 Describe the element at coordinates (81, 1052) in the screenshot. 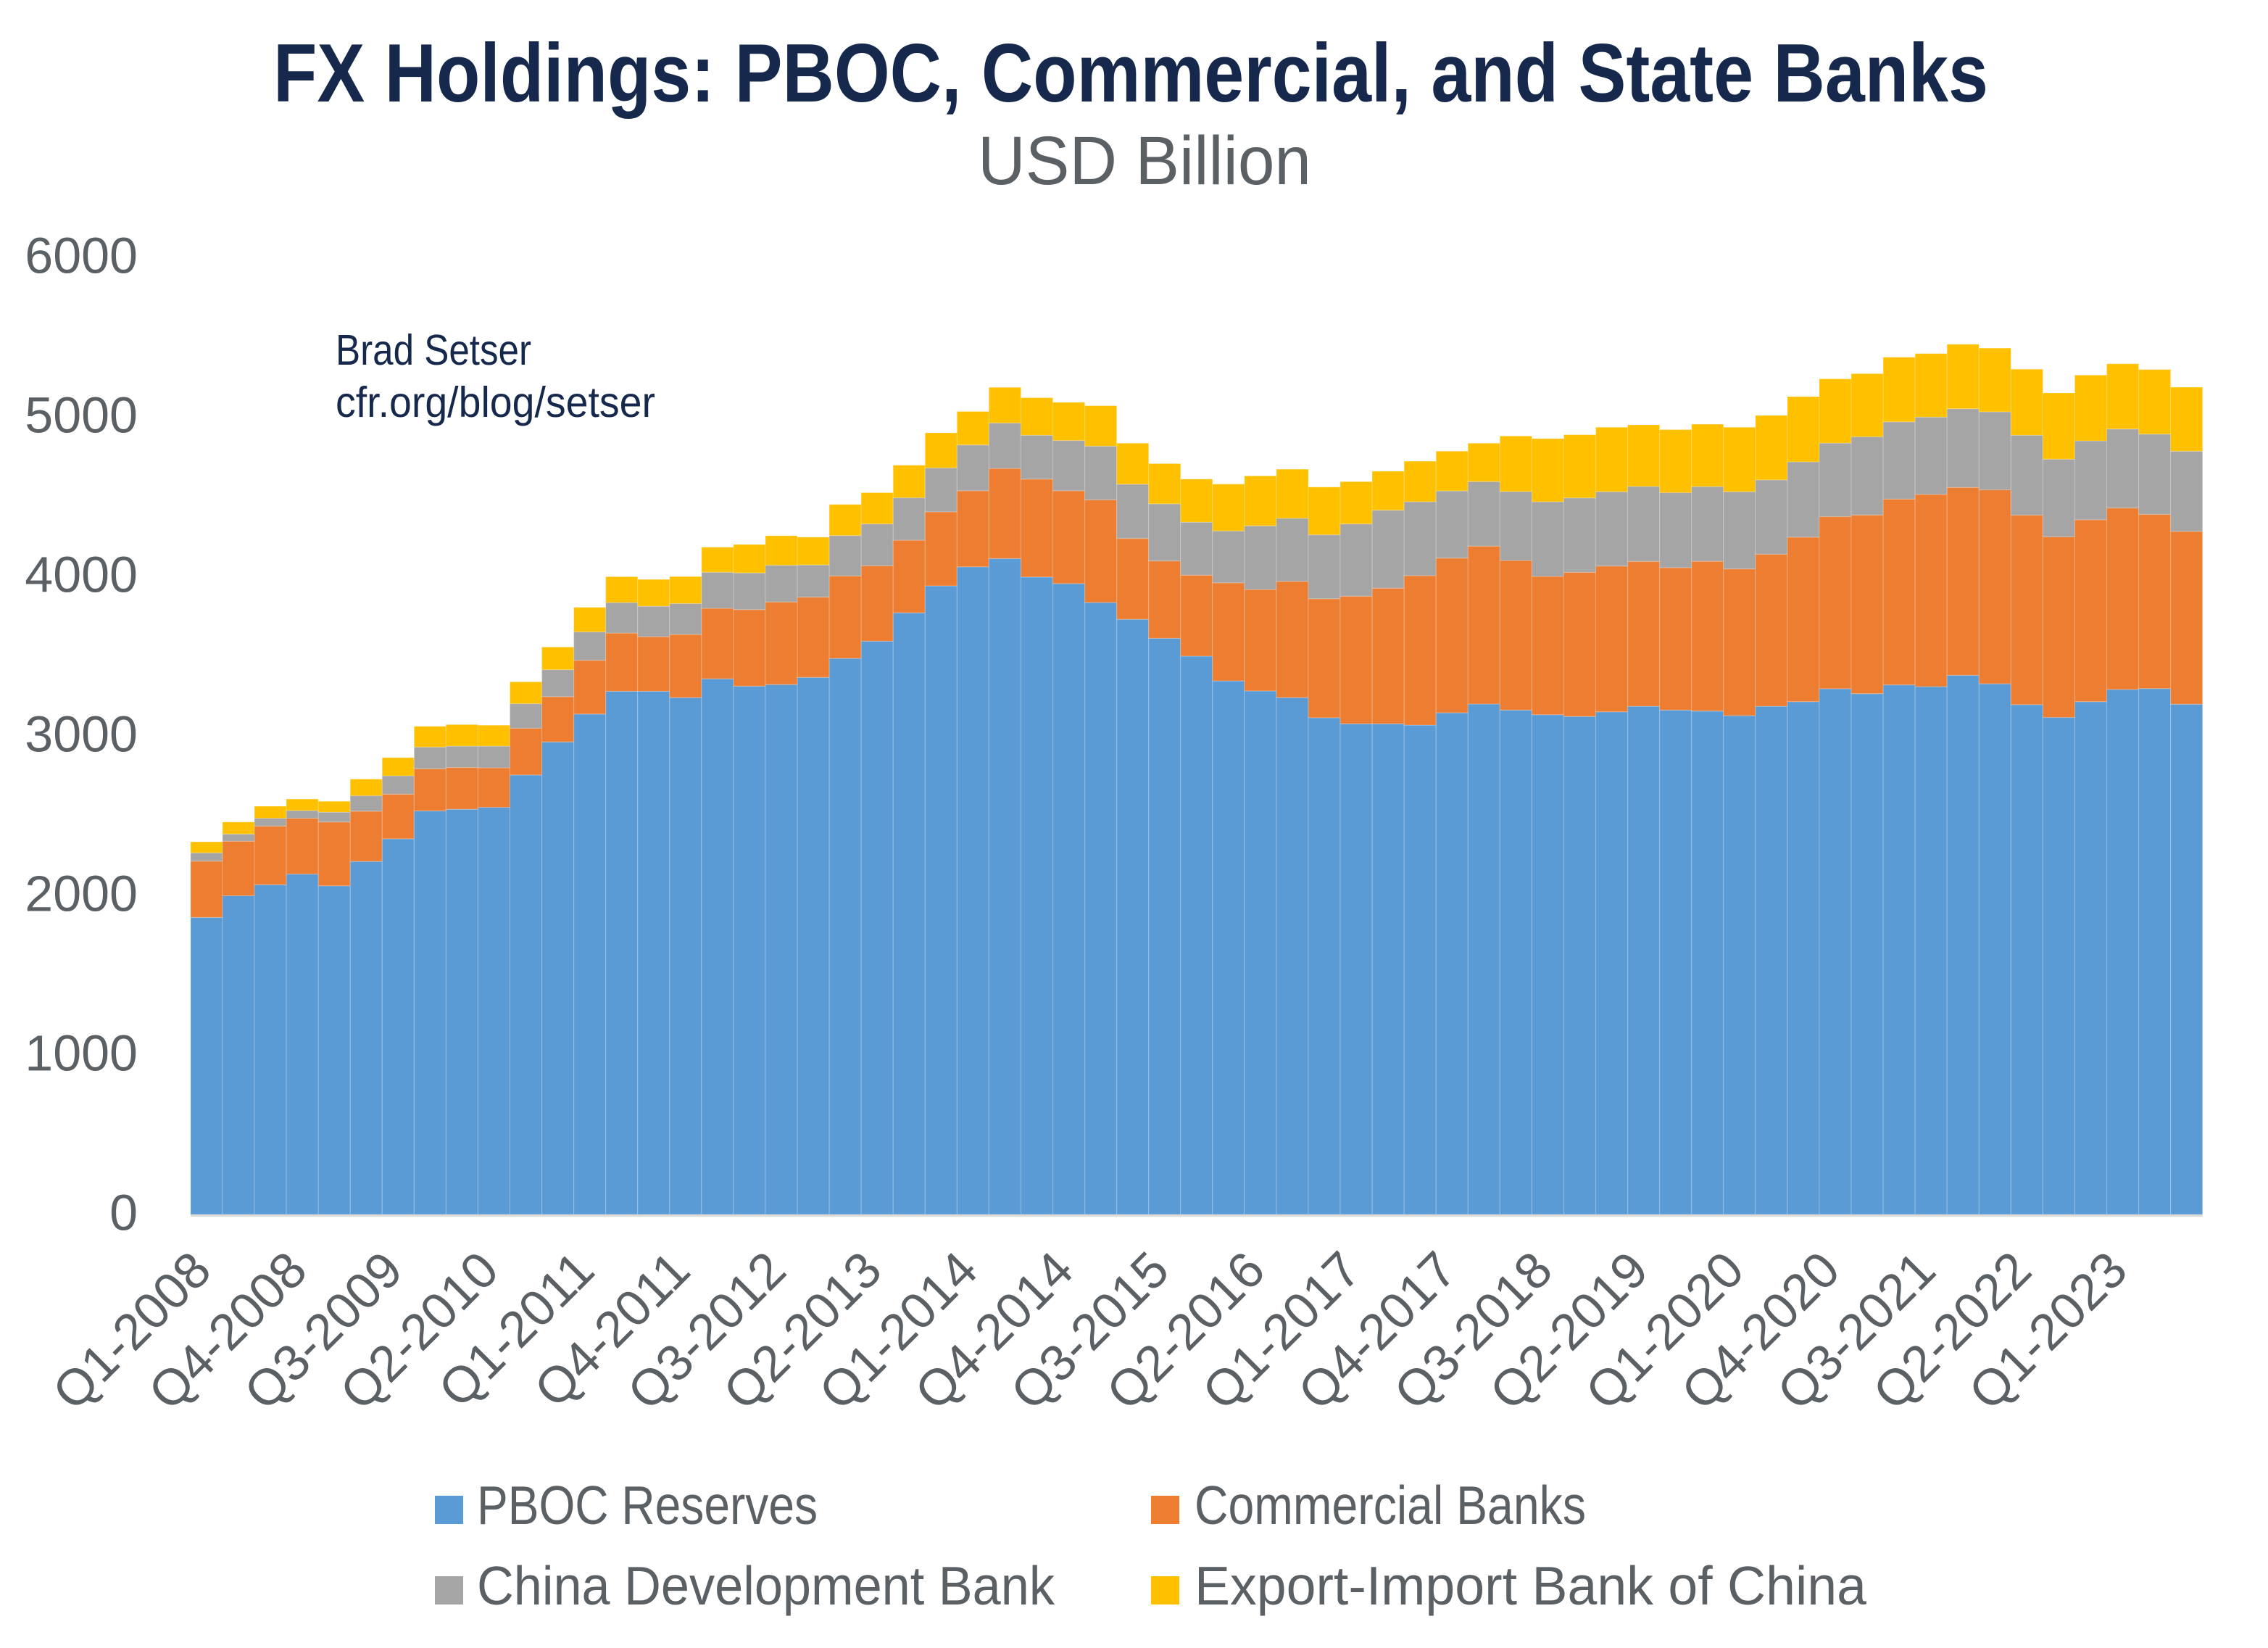

I see `svg-text: 1000` at that location.